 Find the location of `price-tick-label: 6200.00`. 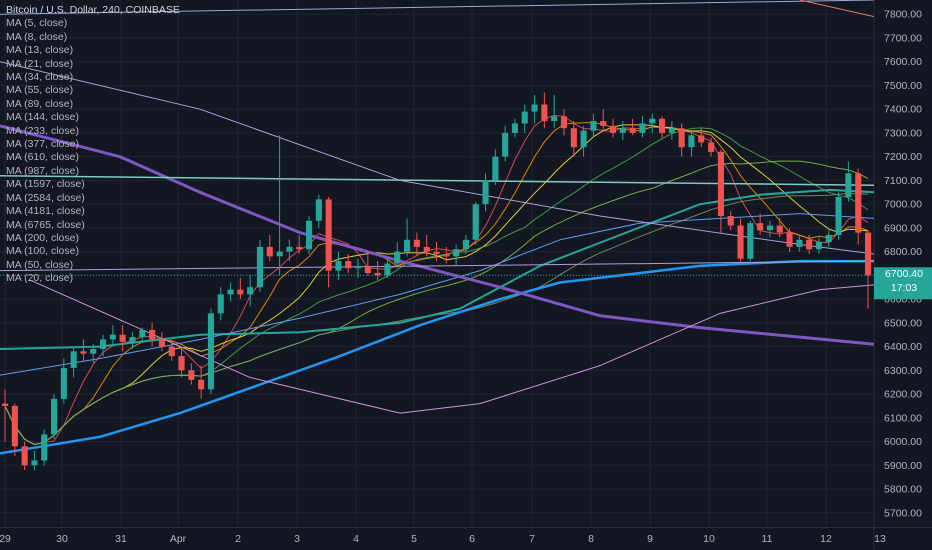

price-tick-label: 6200.00 is located at coordinates (903, 395).